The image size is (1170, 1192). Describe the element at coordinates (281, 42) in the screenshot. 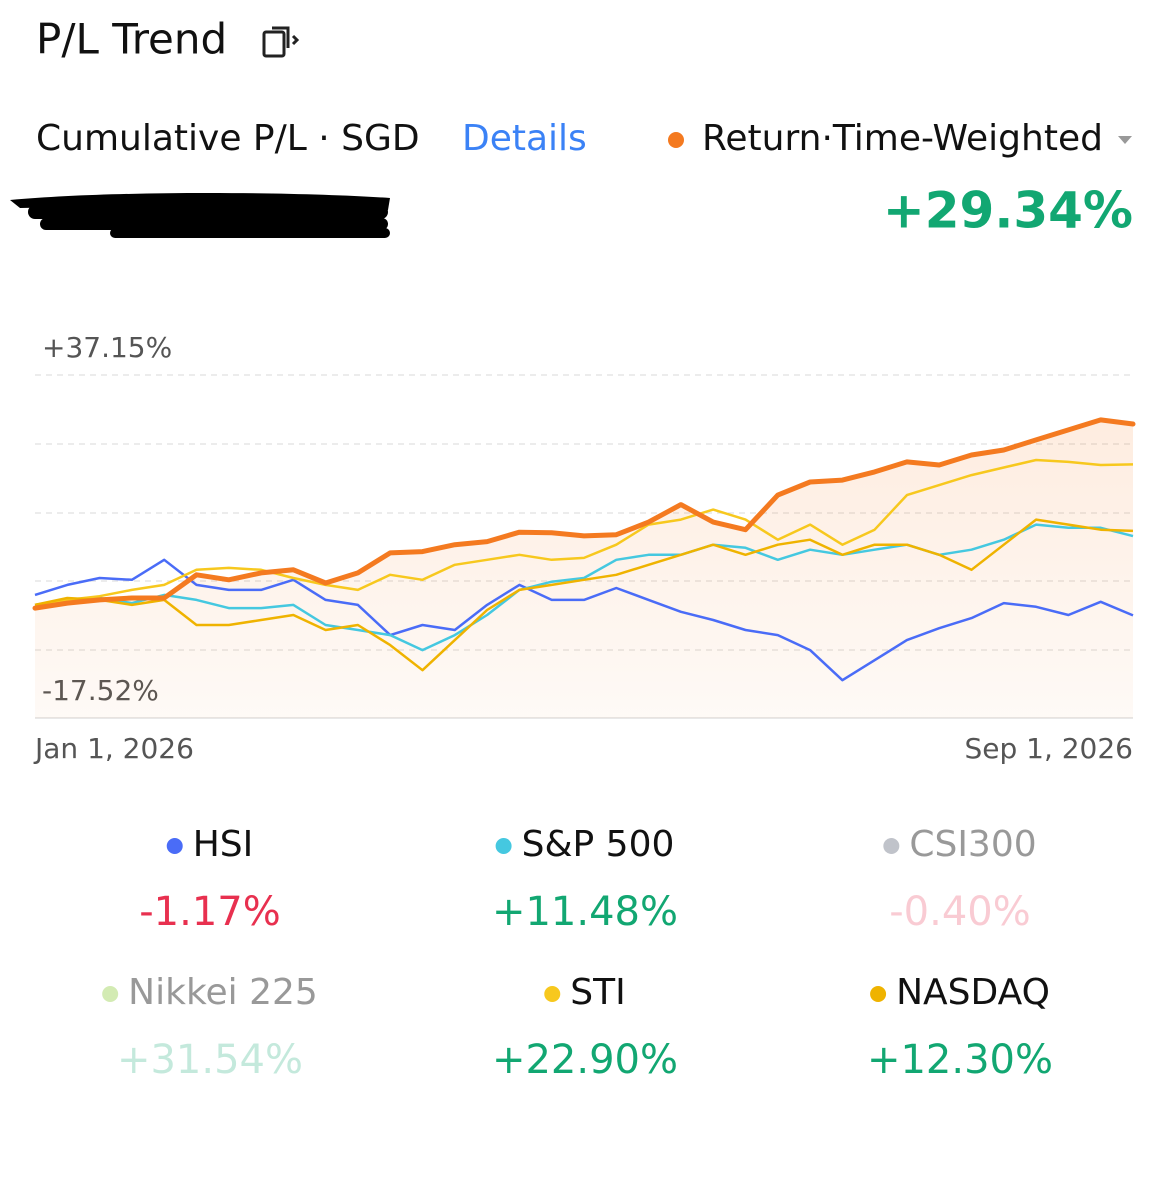

I see `share-icon` at that location.